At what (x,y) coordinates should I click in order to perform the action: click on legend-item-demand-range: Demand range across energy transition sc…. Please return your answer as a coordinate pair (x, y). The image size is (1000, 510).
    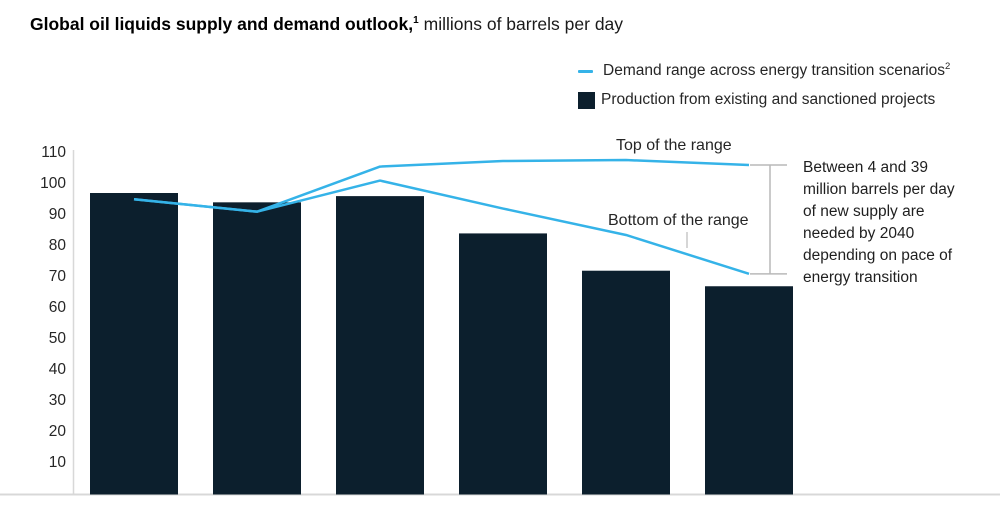
    Looking at the image, I should click on (764, 71).